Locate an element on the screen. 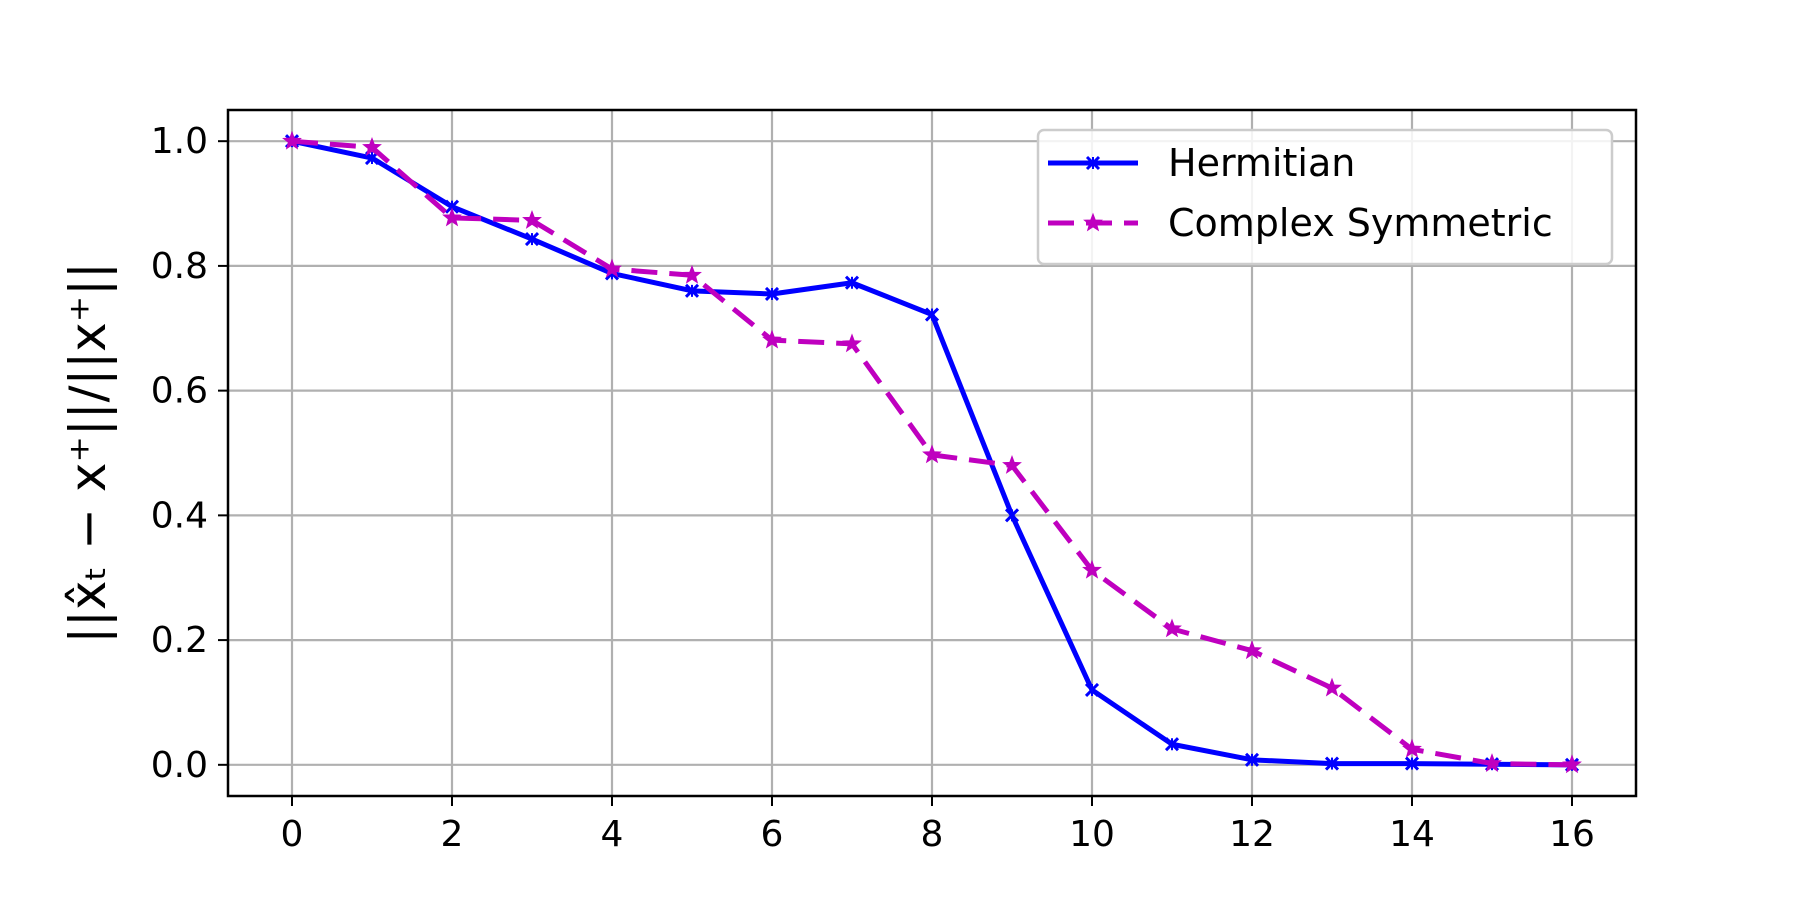 The width and height of the screenshot is (1800, 900). legend-box is located at coordinates (1325, 197).